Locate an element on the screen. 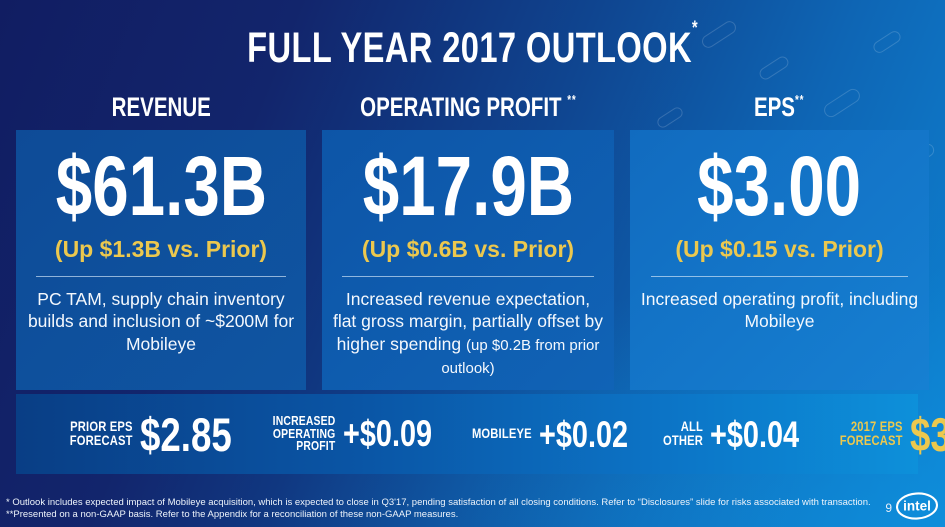  eps-bridge-item-prior-forecast: PRIOR EPS FORECAST $2.85 is located at coordinates (155, 434).